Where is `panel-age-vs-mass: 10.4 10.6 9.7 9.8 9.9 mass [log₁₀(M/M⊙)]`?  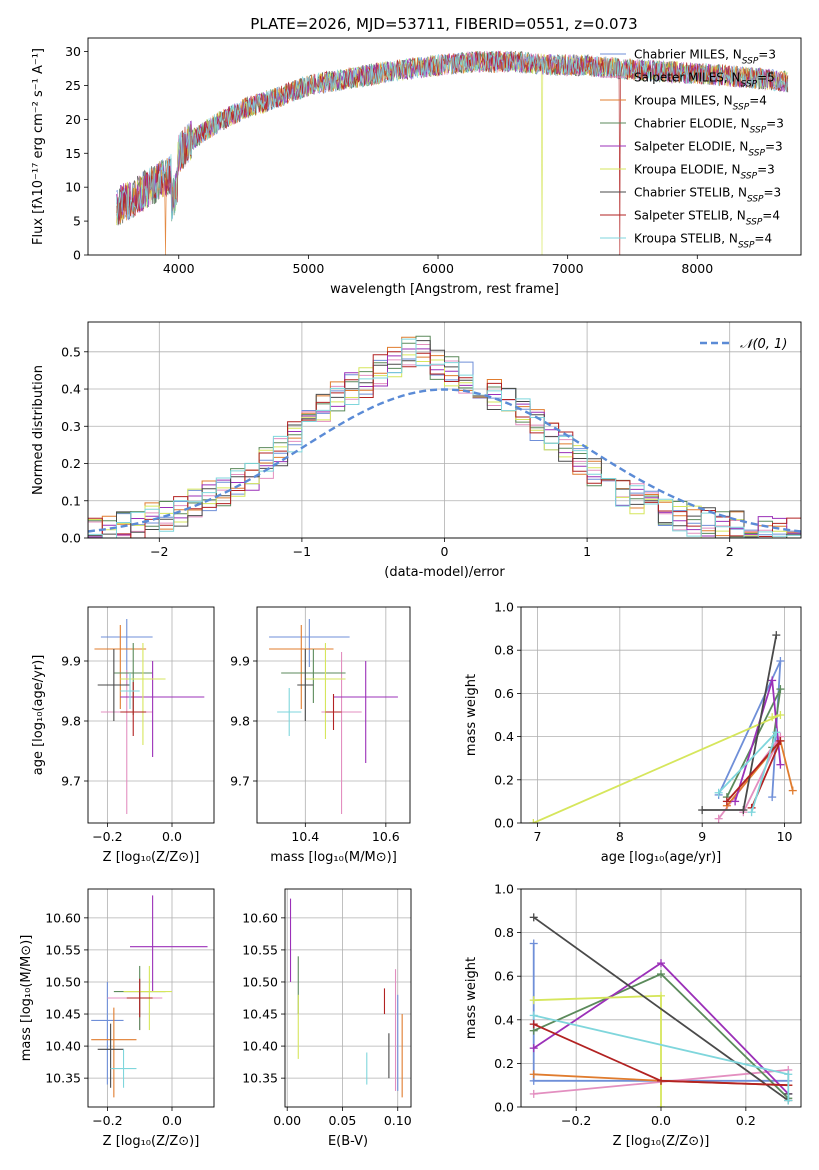 panel-age-vs-mass: 10.4 10.6 9.7 9.8 9.9 mass [log₁₀(M/M⊙)] is located at coordinates (320, 735).